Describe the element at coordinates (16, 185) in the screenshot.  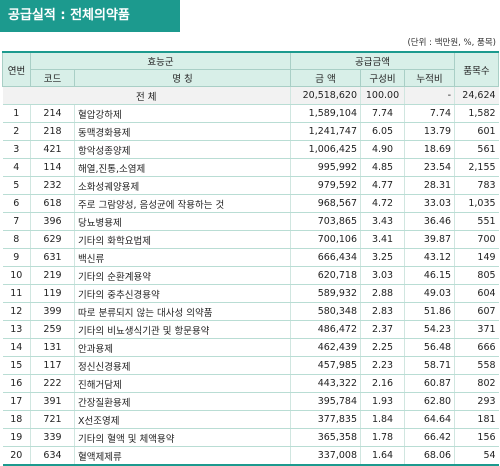
I see `rank-cell: 5` at that location.